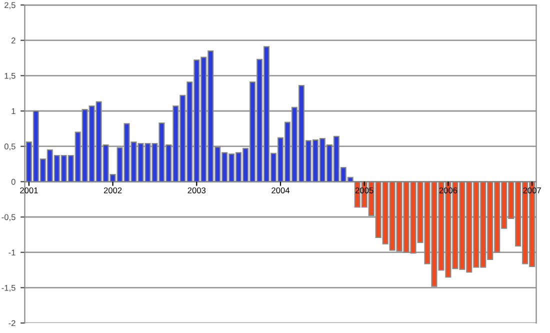  What do you see at coordinates (29, 190) in the screenshot?
I see `x-tick-label: 2001` at bounding box center [29, 190].